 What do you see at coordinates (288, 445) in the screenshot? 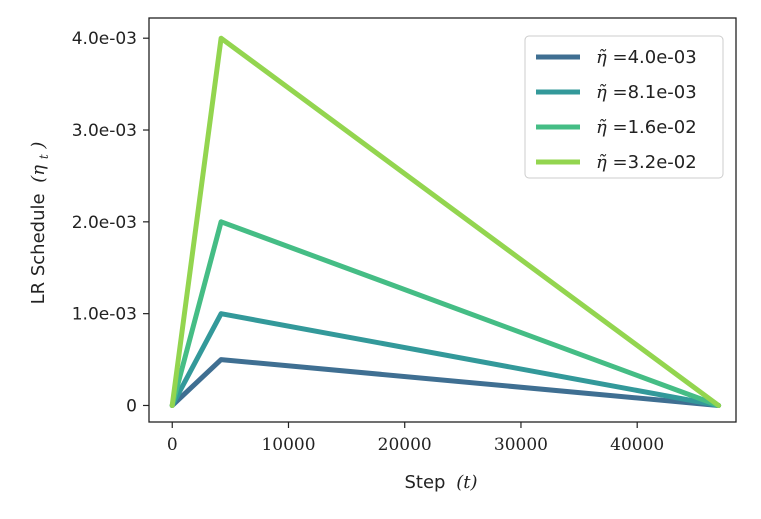
I see `x-tick-label: 10000` at bounding box center [288, 445].